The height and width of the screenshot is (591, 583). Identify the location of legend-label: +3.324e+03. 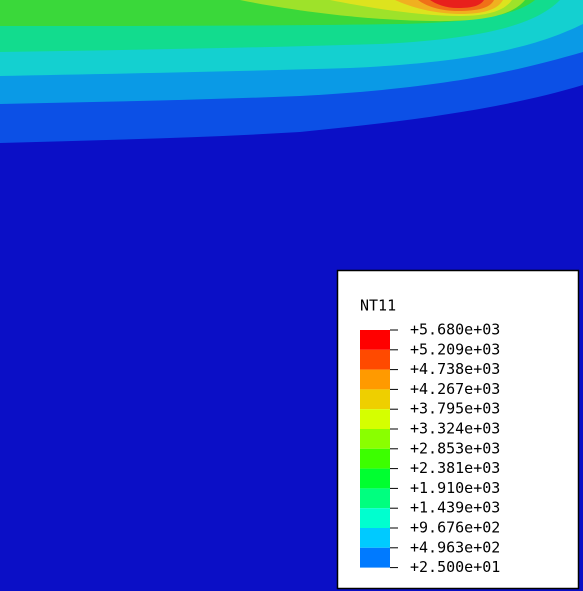
(455, 429).